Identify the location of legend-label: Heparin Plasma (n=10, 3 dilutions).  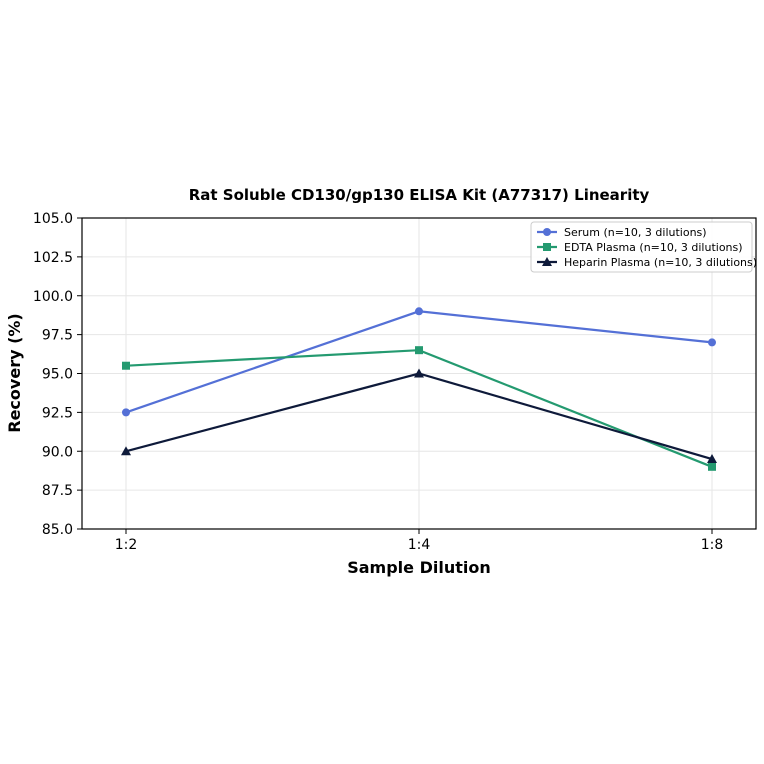
(660, 262).